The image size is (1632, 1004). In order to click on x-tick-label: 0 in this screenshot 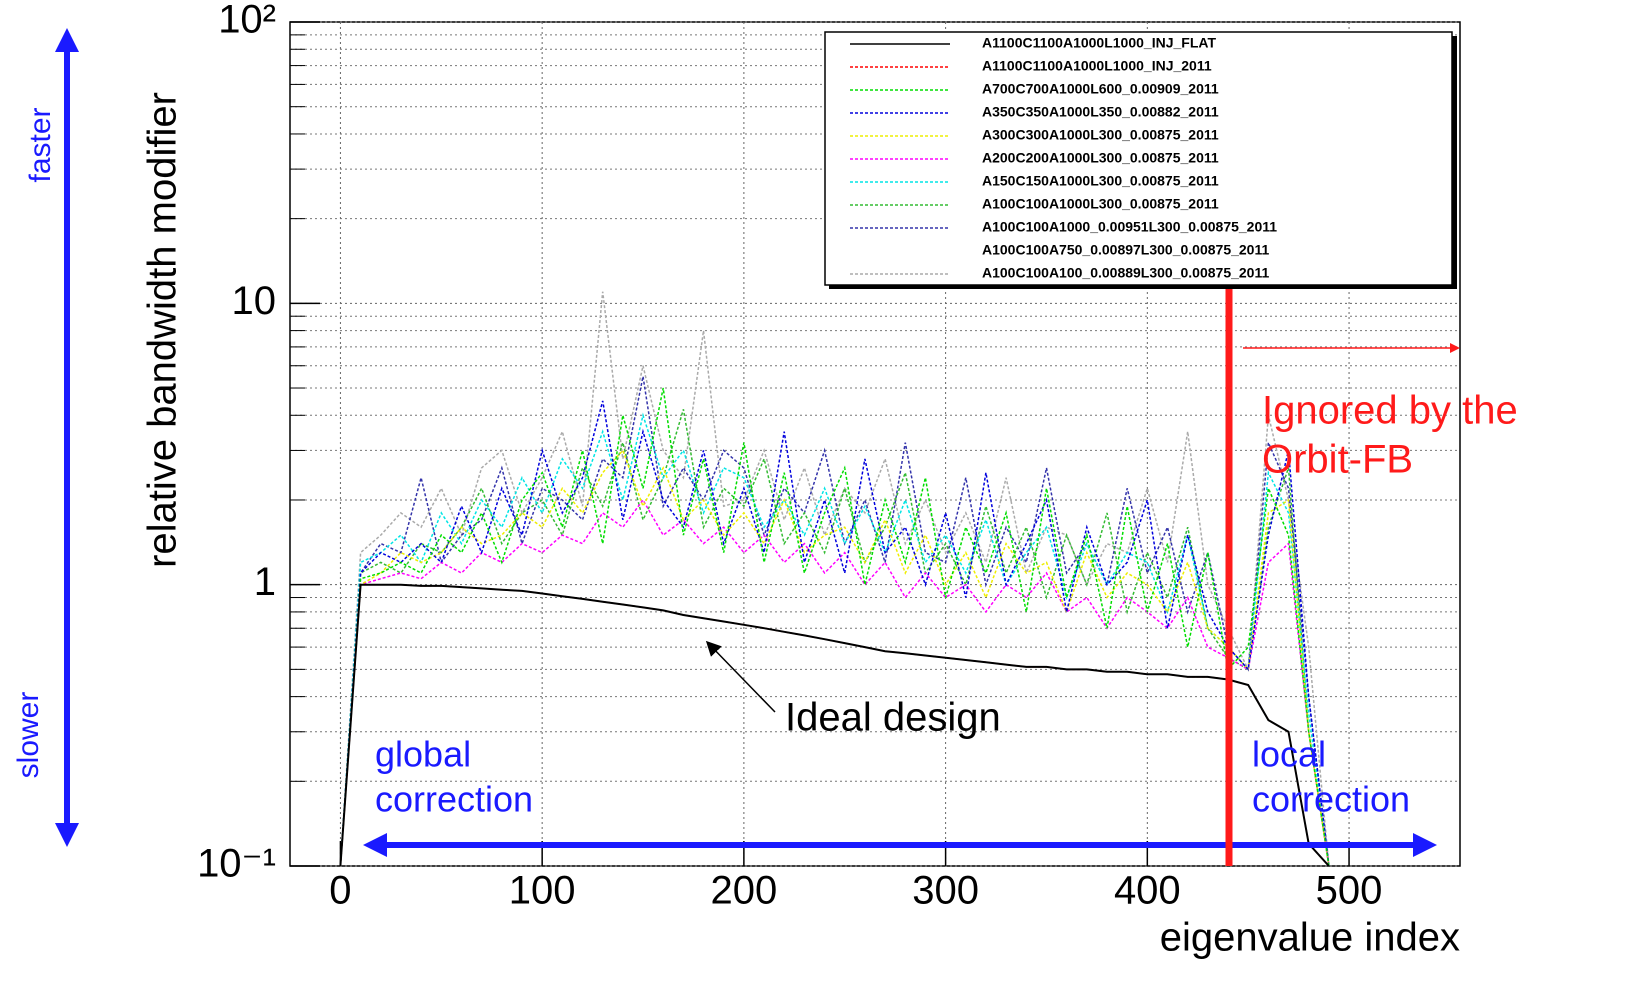, I will do `click(340, 891)`.